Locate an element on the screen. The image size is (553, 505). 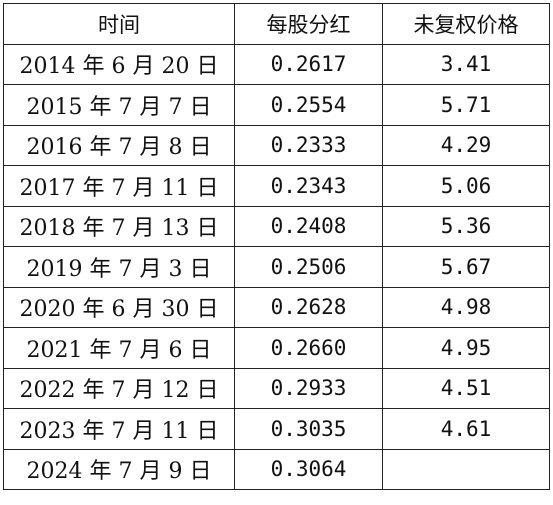
header-date: 时间 is located at coordinates (119, 24).